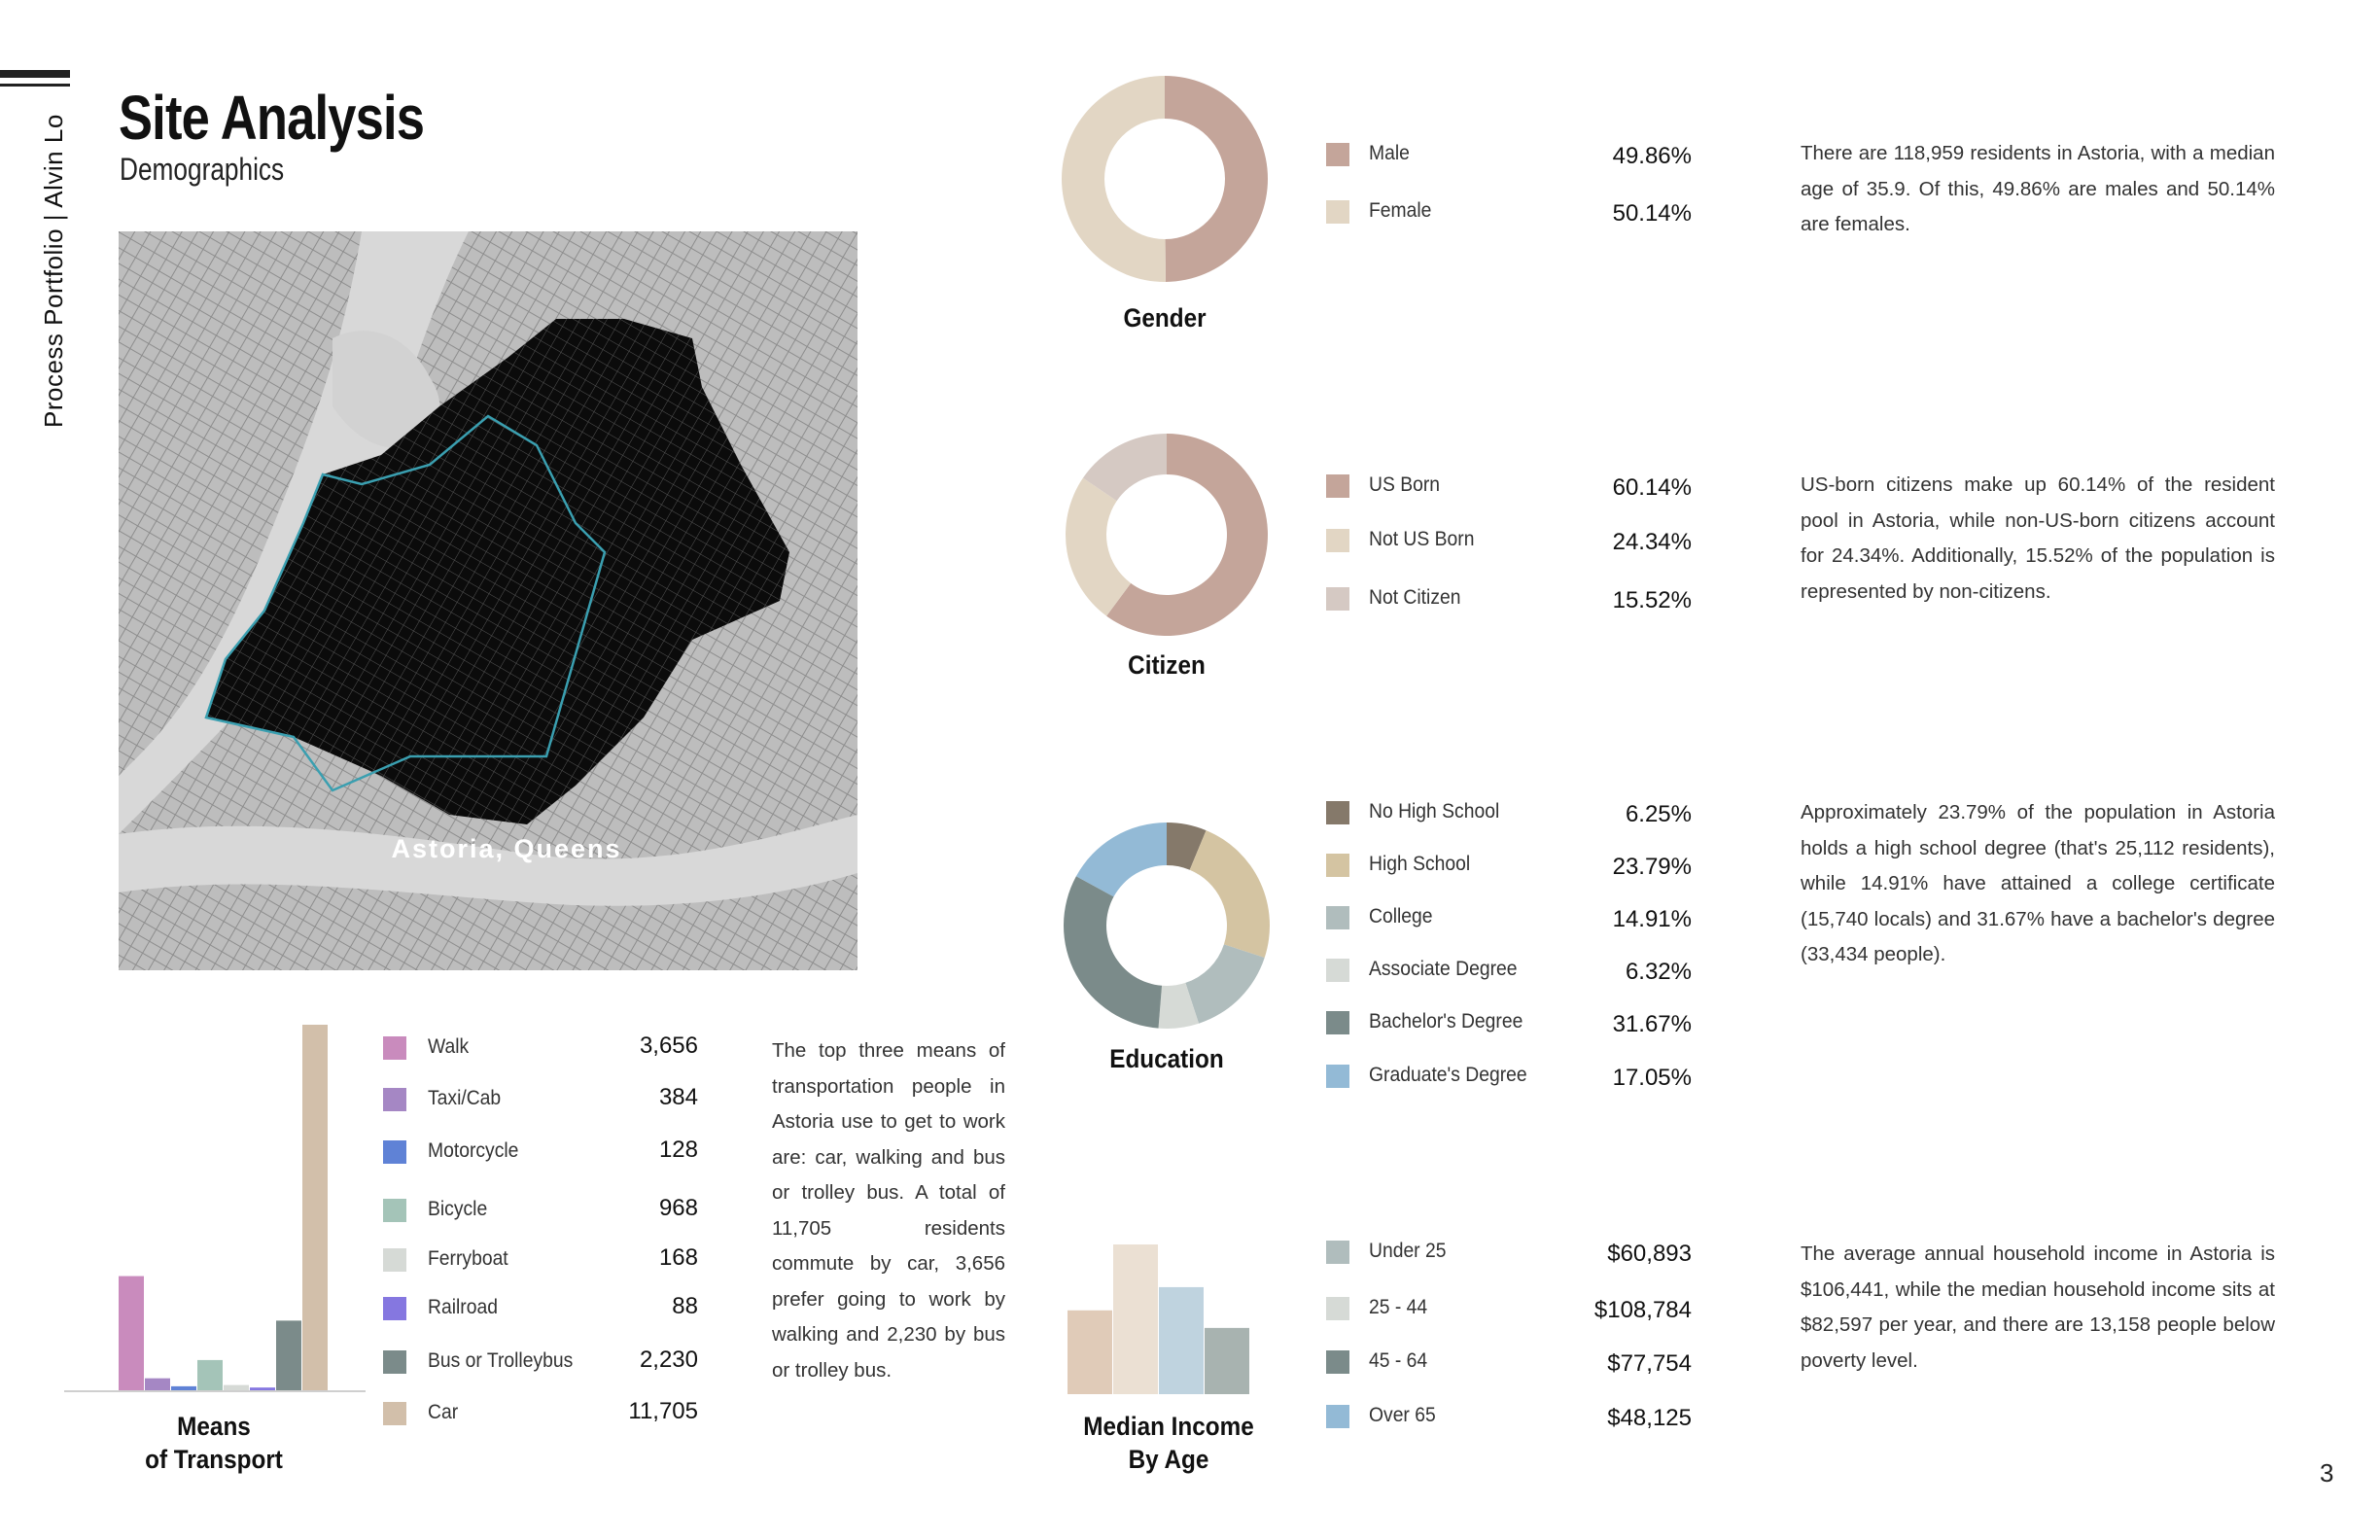  I want to click on transport-legend-value: 2,230, so click(668, 1360).